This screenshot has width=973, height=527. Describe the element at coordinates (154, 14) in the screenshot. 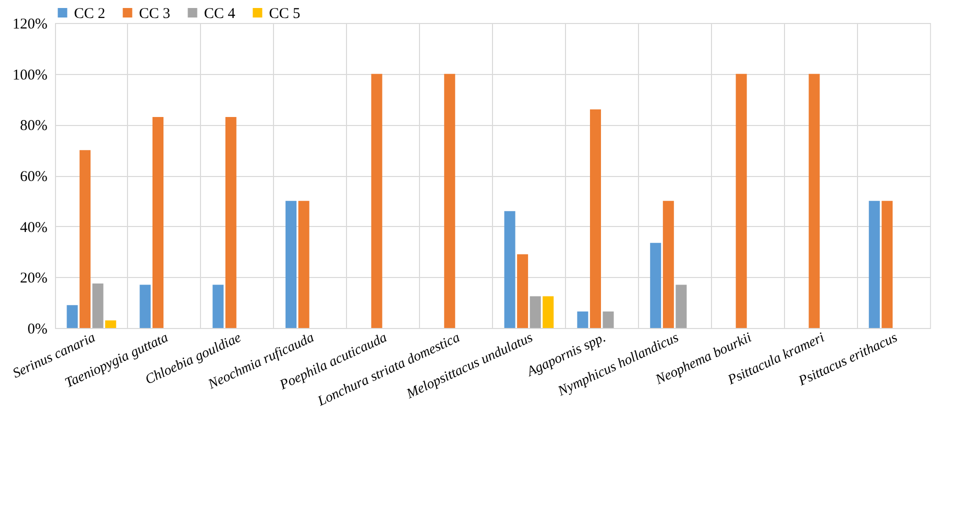

I see `legend-label: CC 3` at that location.